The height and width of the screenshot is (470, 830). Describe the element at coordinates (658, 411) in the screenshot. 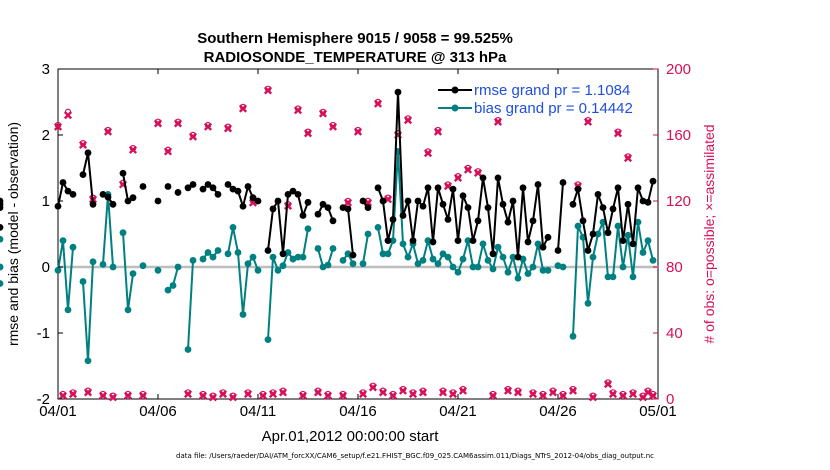

I see `x-tick-label: 05/01` at that location.